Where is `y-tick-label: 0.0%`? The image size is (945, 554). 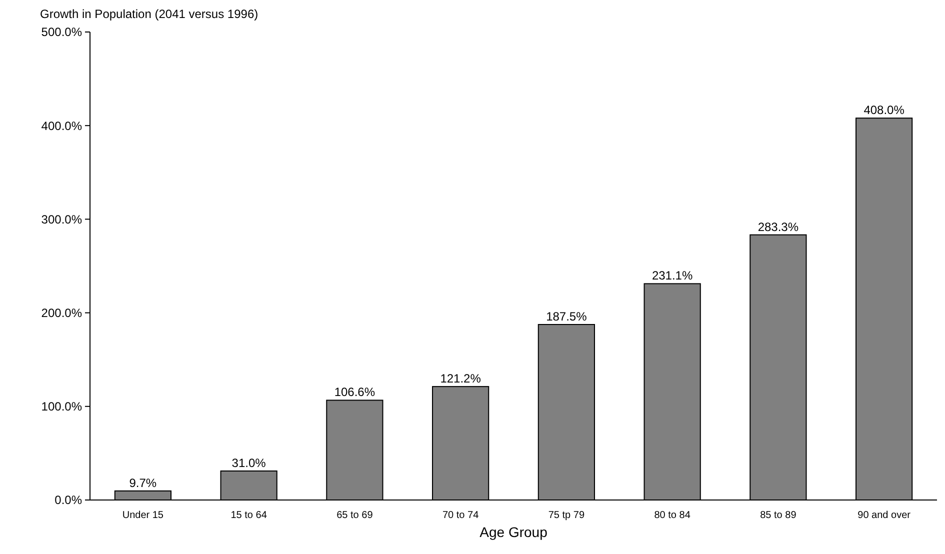
y-tick-label: 0.0% is located at coordinates (68, 500).